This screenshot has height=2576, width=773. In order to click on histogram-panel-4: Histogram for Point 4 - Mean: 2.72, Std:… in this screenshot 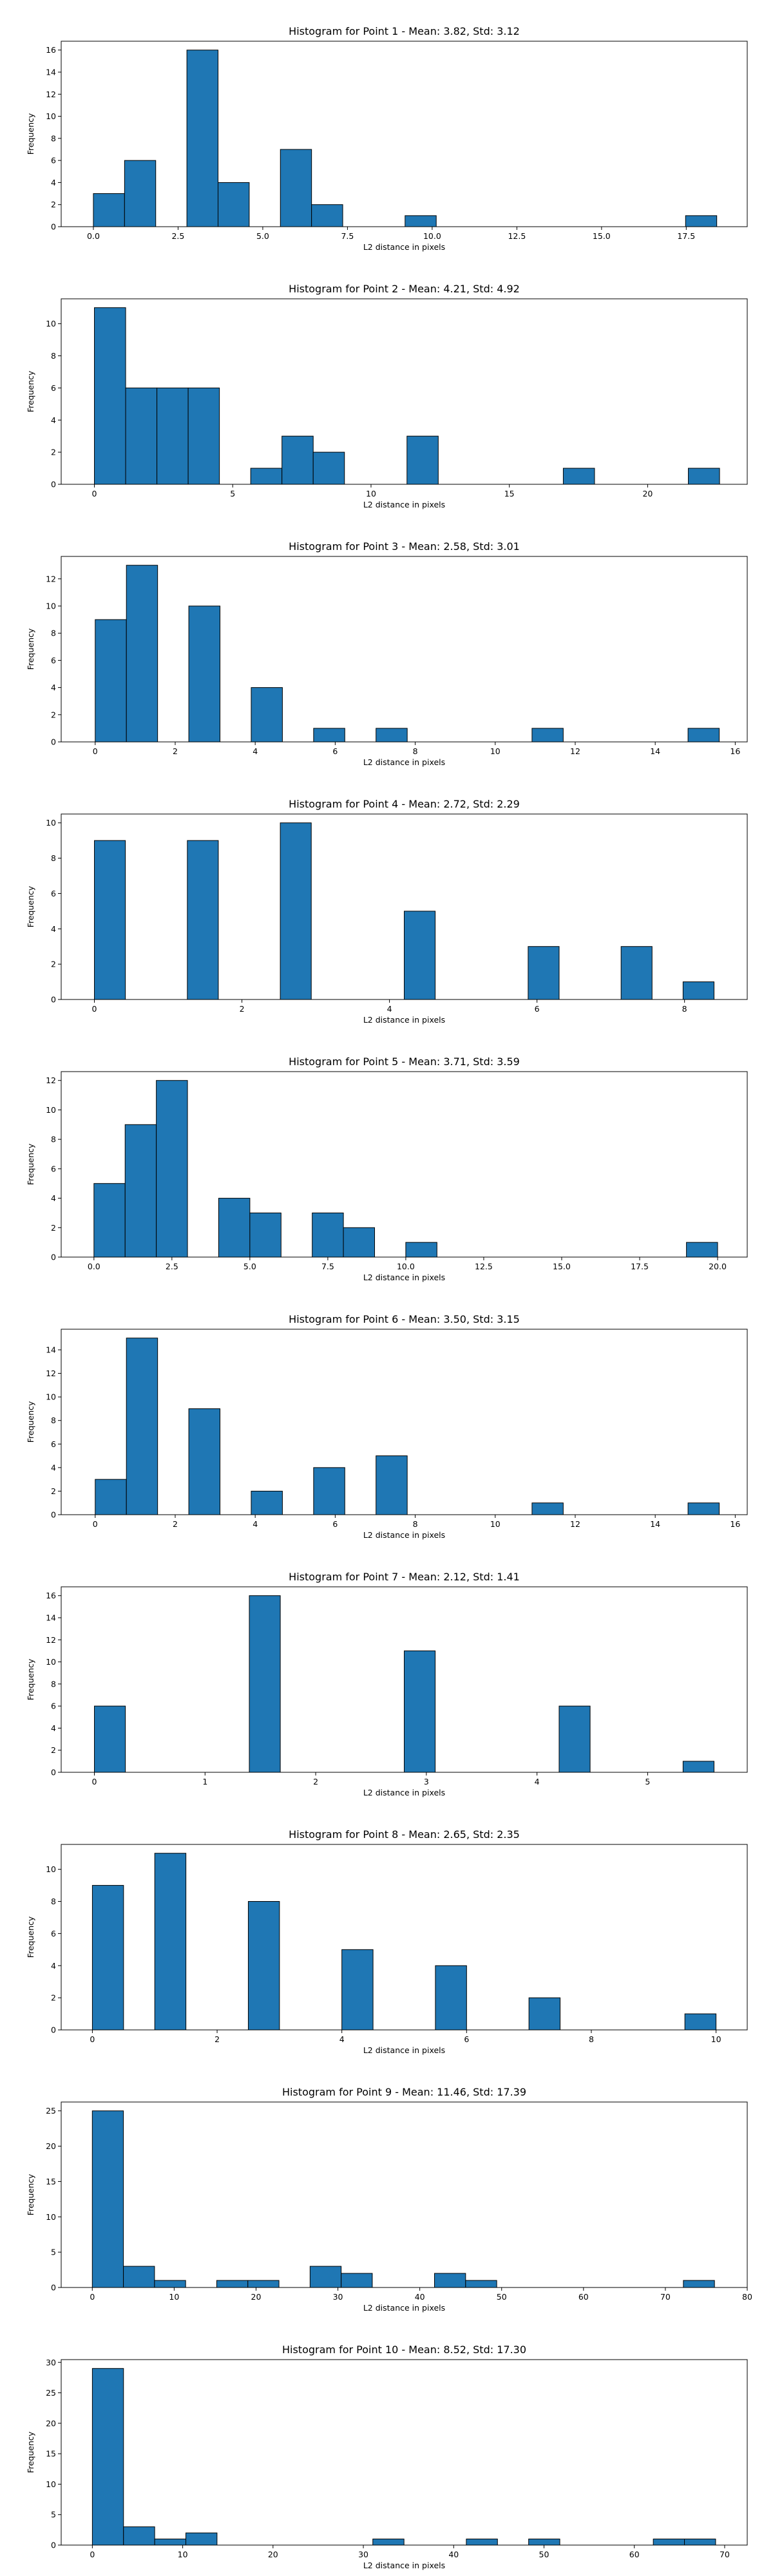, I will do `click(387, 911)`.